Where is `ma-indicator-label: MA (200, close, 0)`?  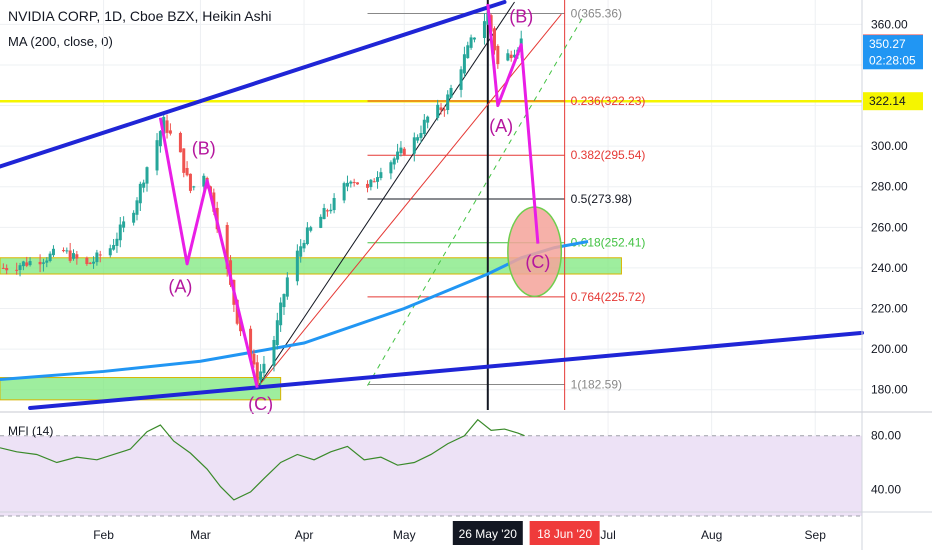 ma-indicator-label: MA (200, close, 0) is located at coordinates (60, 41).